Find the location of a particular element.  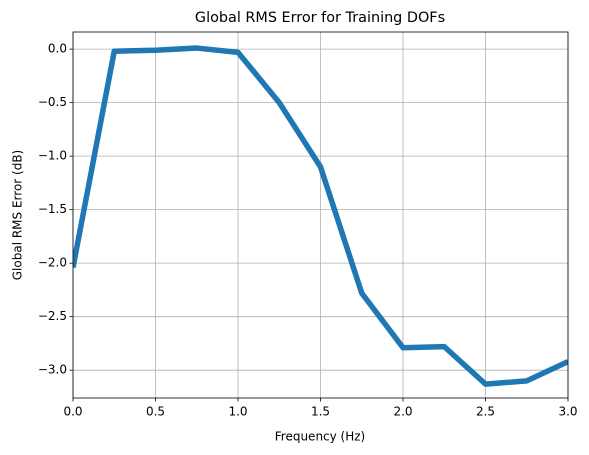

y-tick-label: 0.0 is located at coordinates (57, 49).